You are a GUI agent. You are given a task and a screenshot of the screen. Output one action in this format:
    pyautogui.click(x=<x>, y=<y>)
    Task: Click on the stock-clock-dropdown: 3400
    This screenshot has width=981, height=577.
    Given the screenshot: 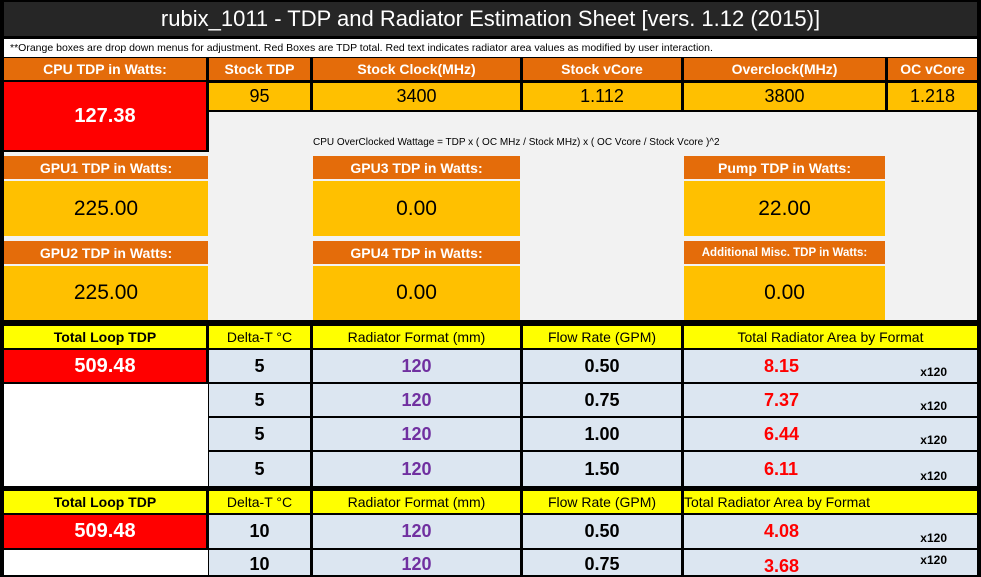 What is the action you would take?
    pyautogui.click(x=416, y=96)
    